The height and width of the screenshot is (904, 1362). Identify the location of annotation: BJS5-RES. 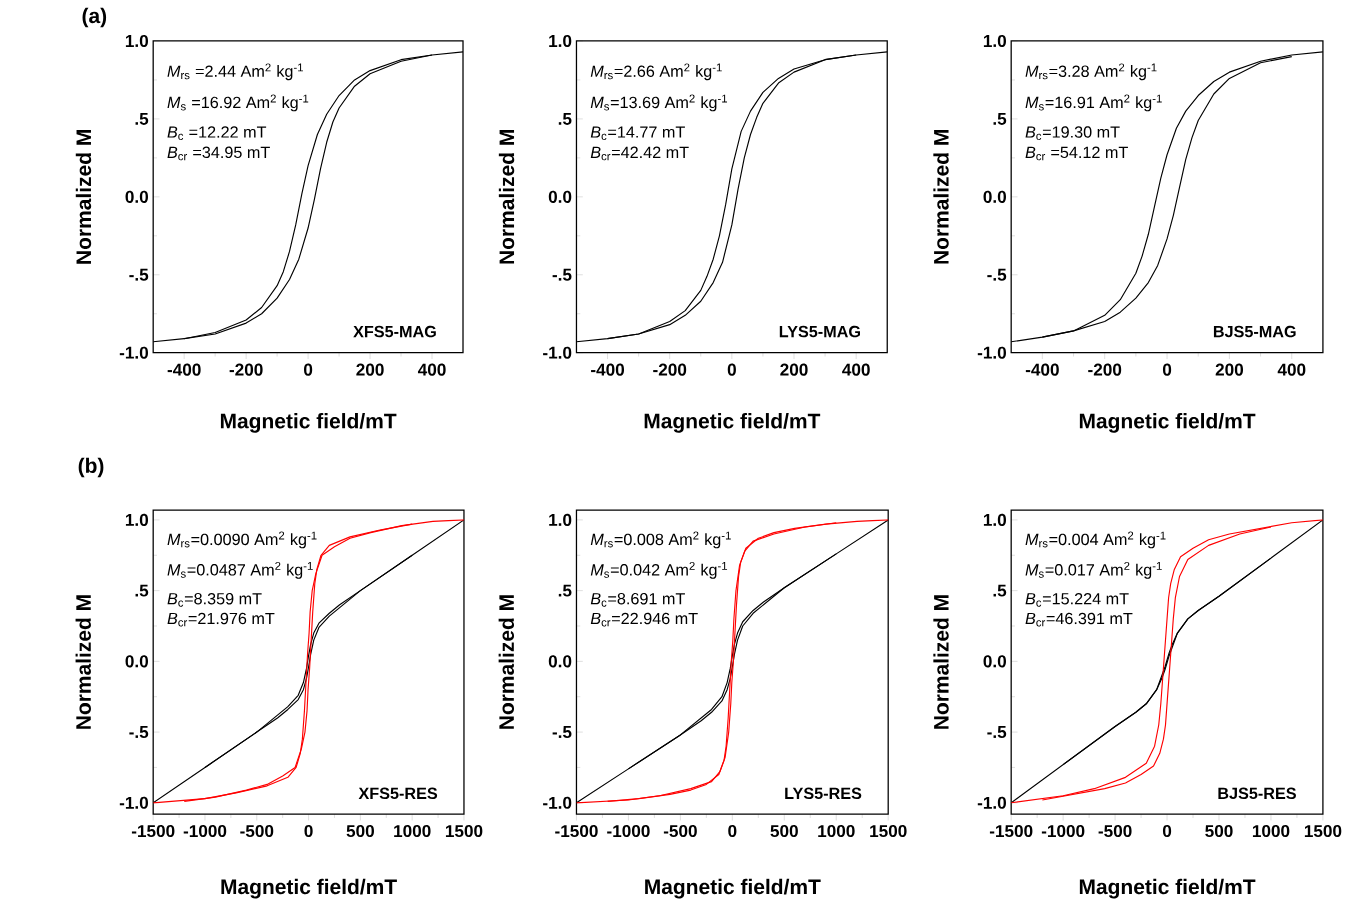
(1257, 793).